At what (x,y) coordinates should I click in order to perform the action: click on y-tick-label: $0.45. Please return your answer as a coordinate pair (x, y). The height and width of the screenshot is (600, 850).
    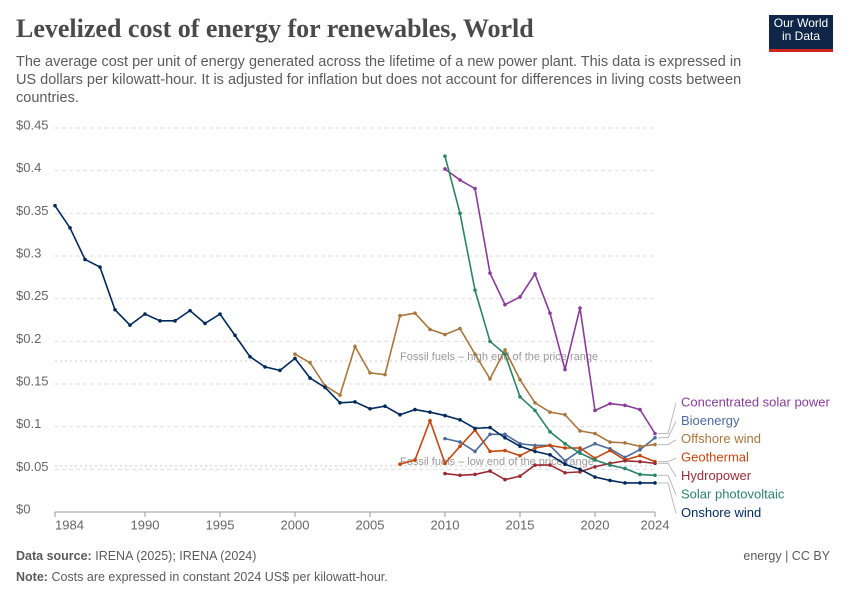
    Looking at the image, I should click on (32, 124).